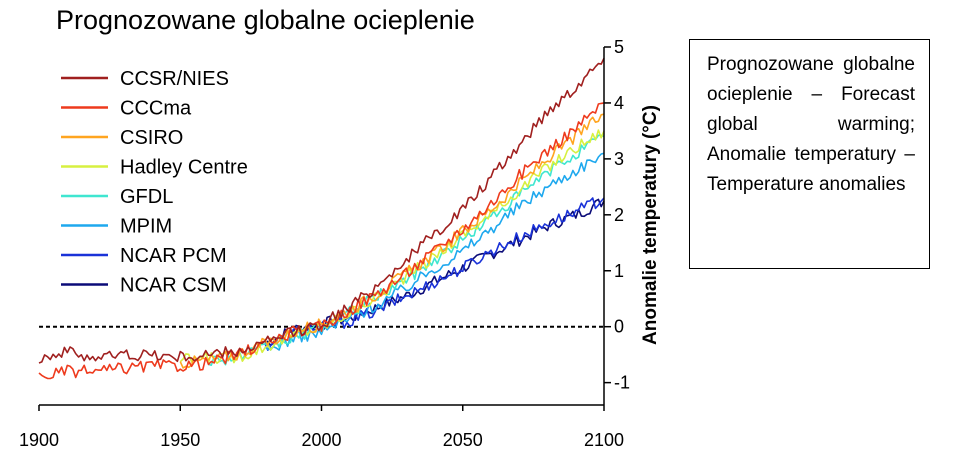 This screenshot has height=461, width=959. What do you see at coordinates (463, 440) in the screenshot?
I see `x-tick-label: 2050` at bounding box center [463, 440].